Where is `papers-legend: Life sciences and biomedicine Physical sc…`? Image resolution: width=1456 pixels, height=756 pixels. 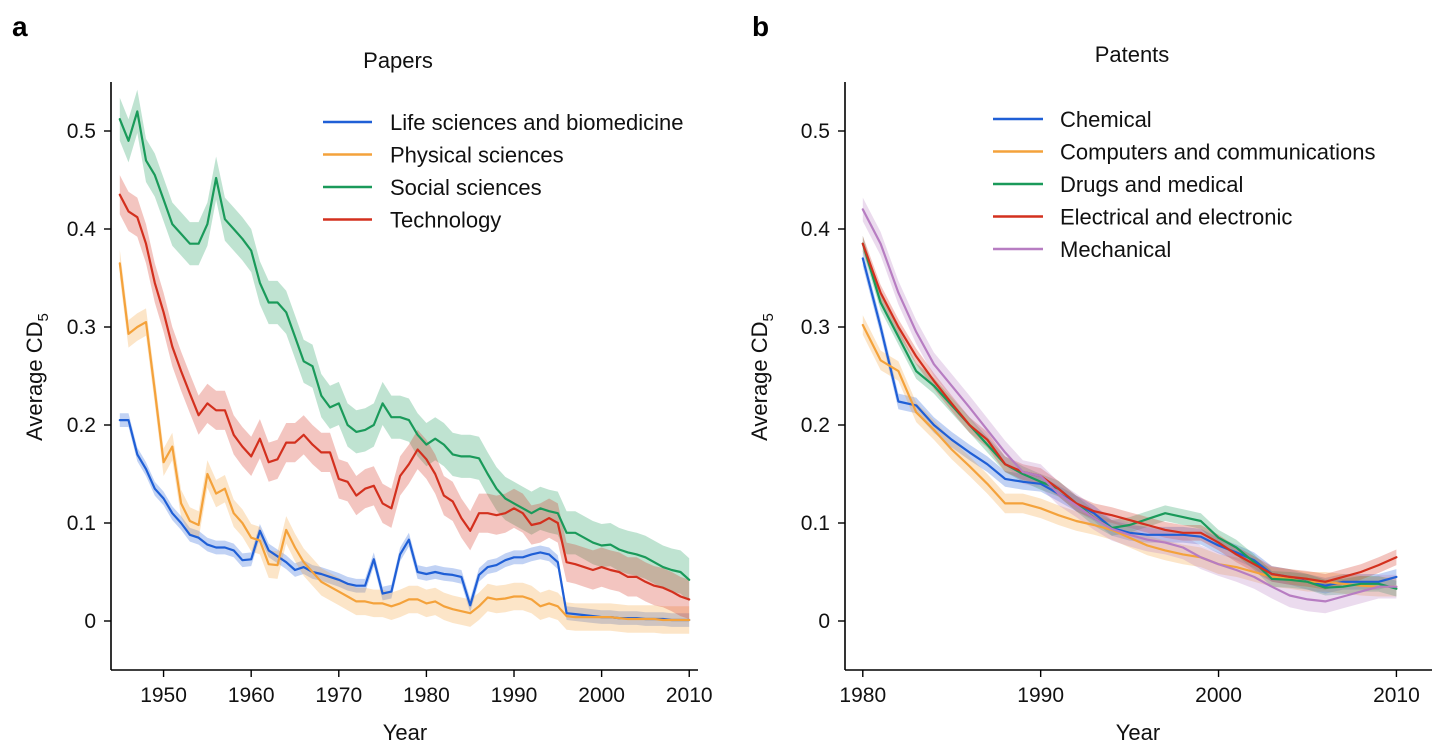 papers-legend: Life sciences and biomedicine Physical sc… is located at coordinates (503, 171).